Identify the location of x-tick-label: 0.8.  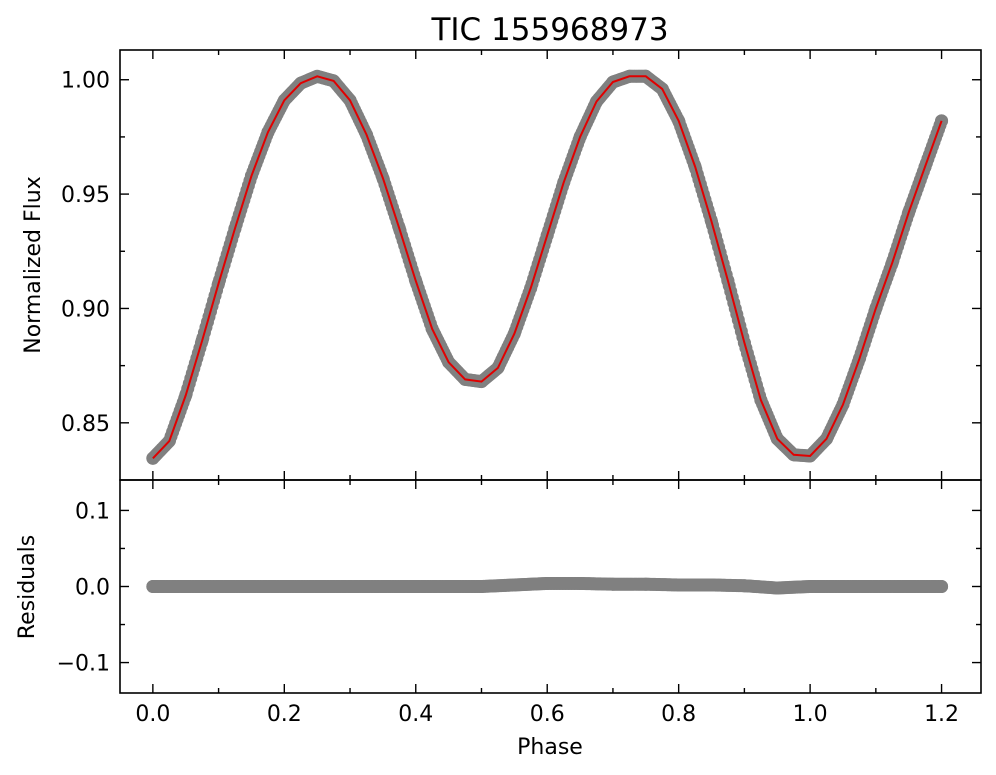
(678, 714).